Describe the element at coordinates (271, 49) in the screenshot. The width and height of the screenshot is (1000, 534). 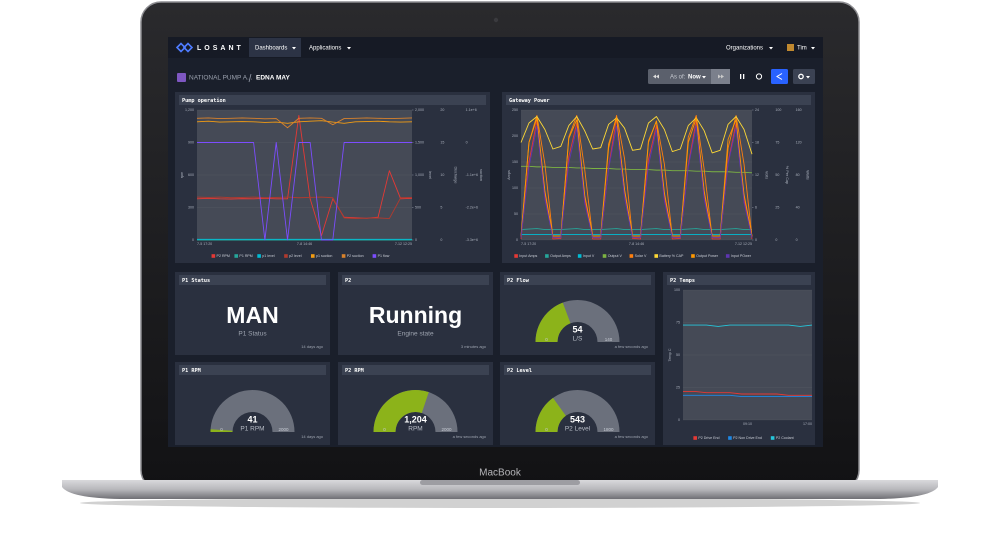
I see `nav-menu: Dashboards` at that location.